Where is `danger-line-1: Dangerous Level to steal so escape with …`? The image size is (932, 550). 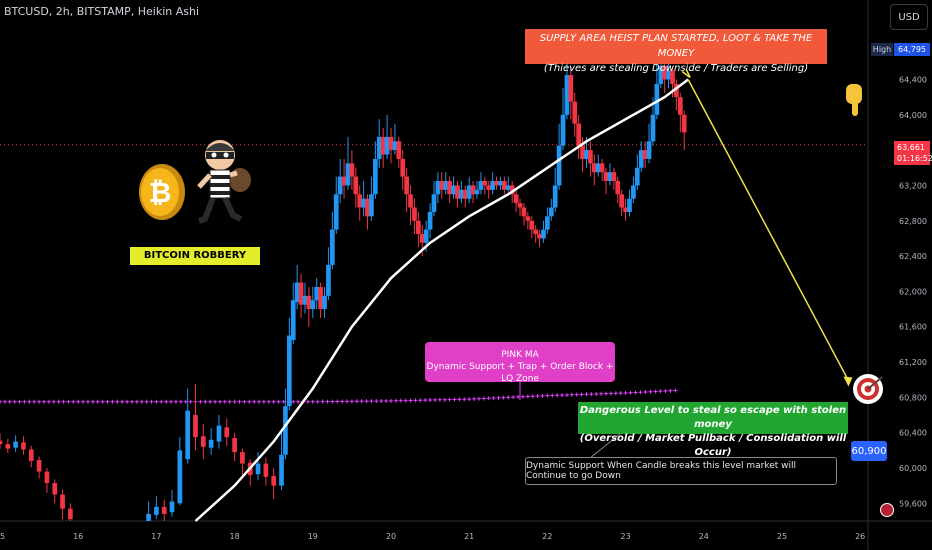
danger-line-1: Dangerous Level to steal so escape with … is located at coordinates (713, 417).